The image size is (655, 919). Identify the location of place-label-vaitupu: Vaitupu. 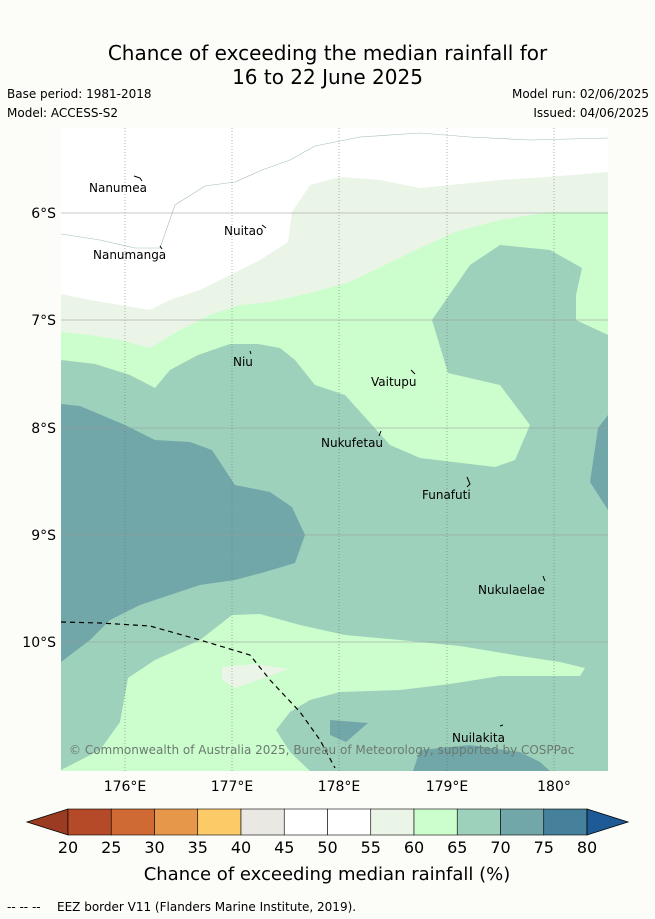
(394, 382).